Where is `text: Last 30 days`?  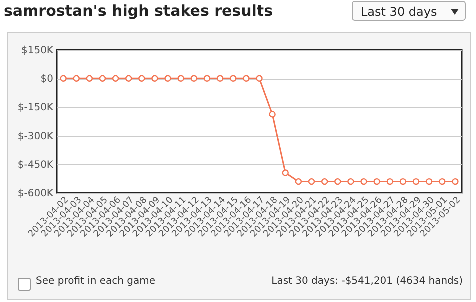 text: Last 30 days is located at coordinates (399, 12).